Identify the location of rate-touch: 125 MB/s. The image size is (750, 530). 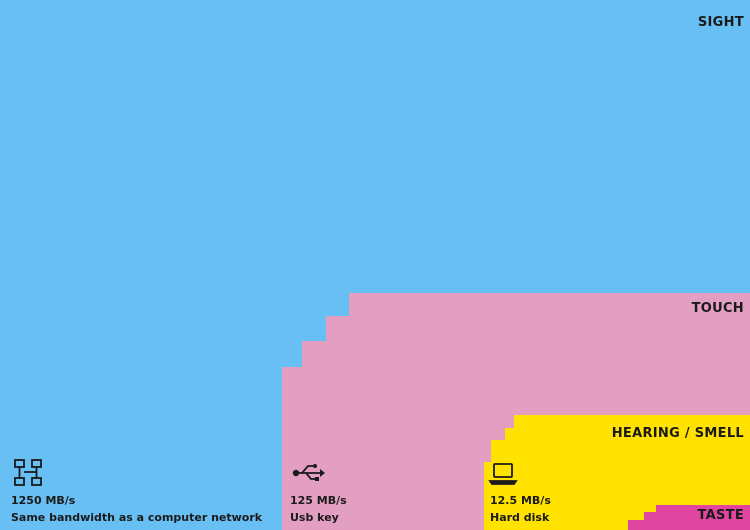
(318, 500).